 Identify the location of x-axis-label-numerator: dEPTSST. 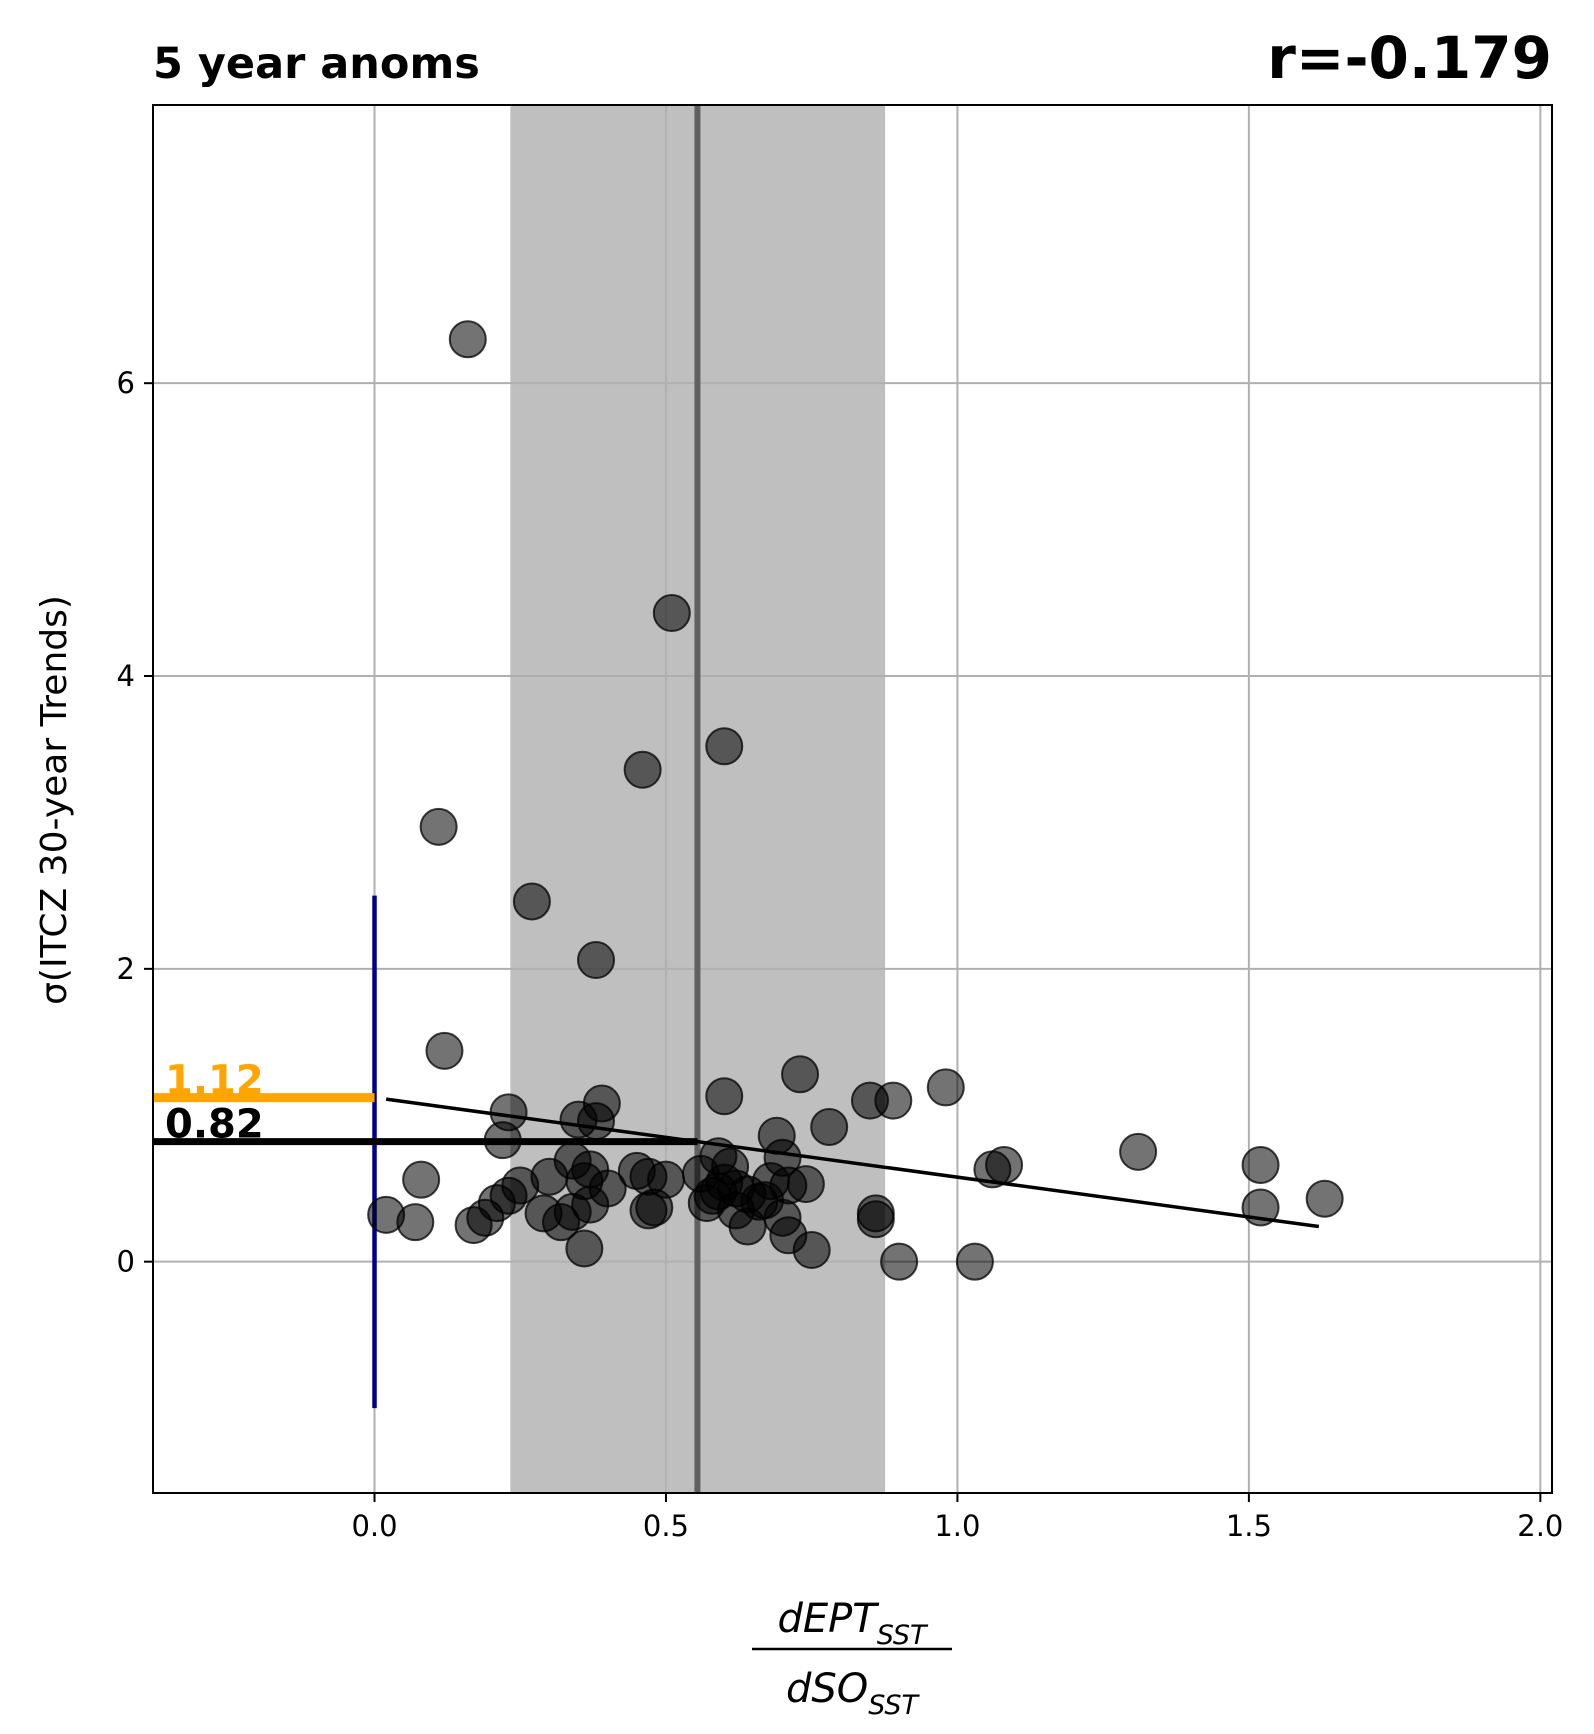
(853, 1623).